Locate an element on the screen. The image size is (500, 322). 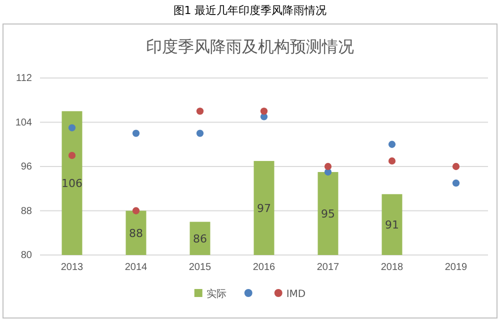
y-tick-label: 104 is located at coordinates (23, 122).